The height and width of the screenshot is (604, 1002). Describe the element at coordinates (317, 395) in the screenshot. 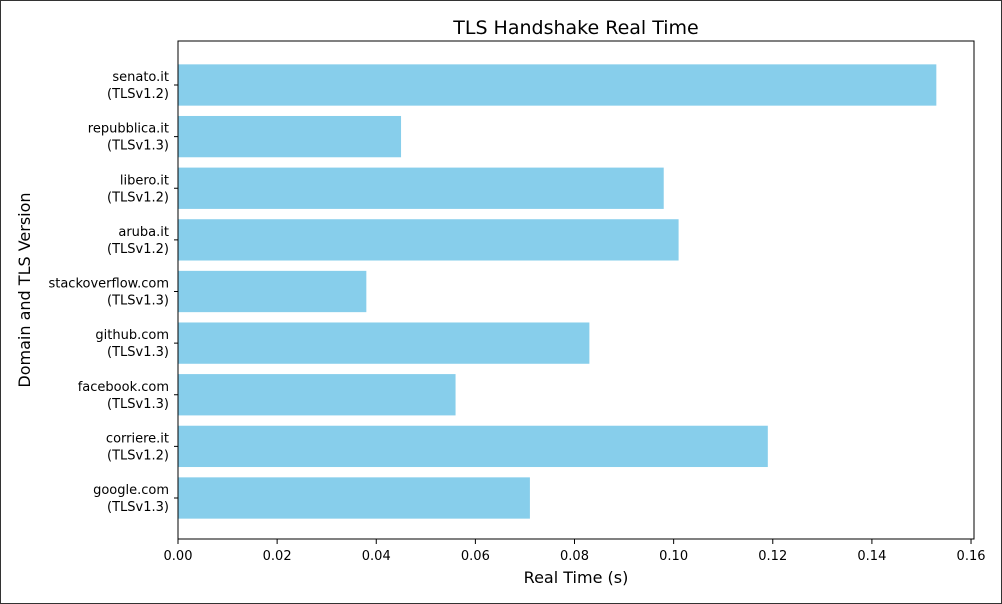

I see `bar-facebook-com` at that location.